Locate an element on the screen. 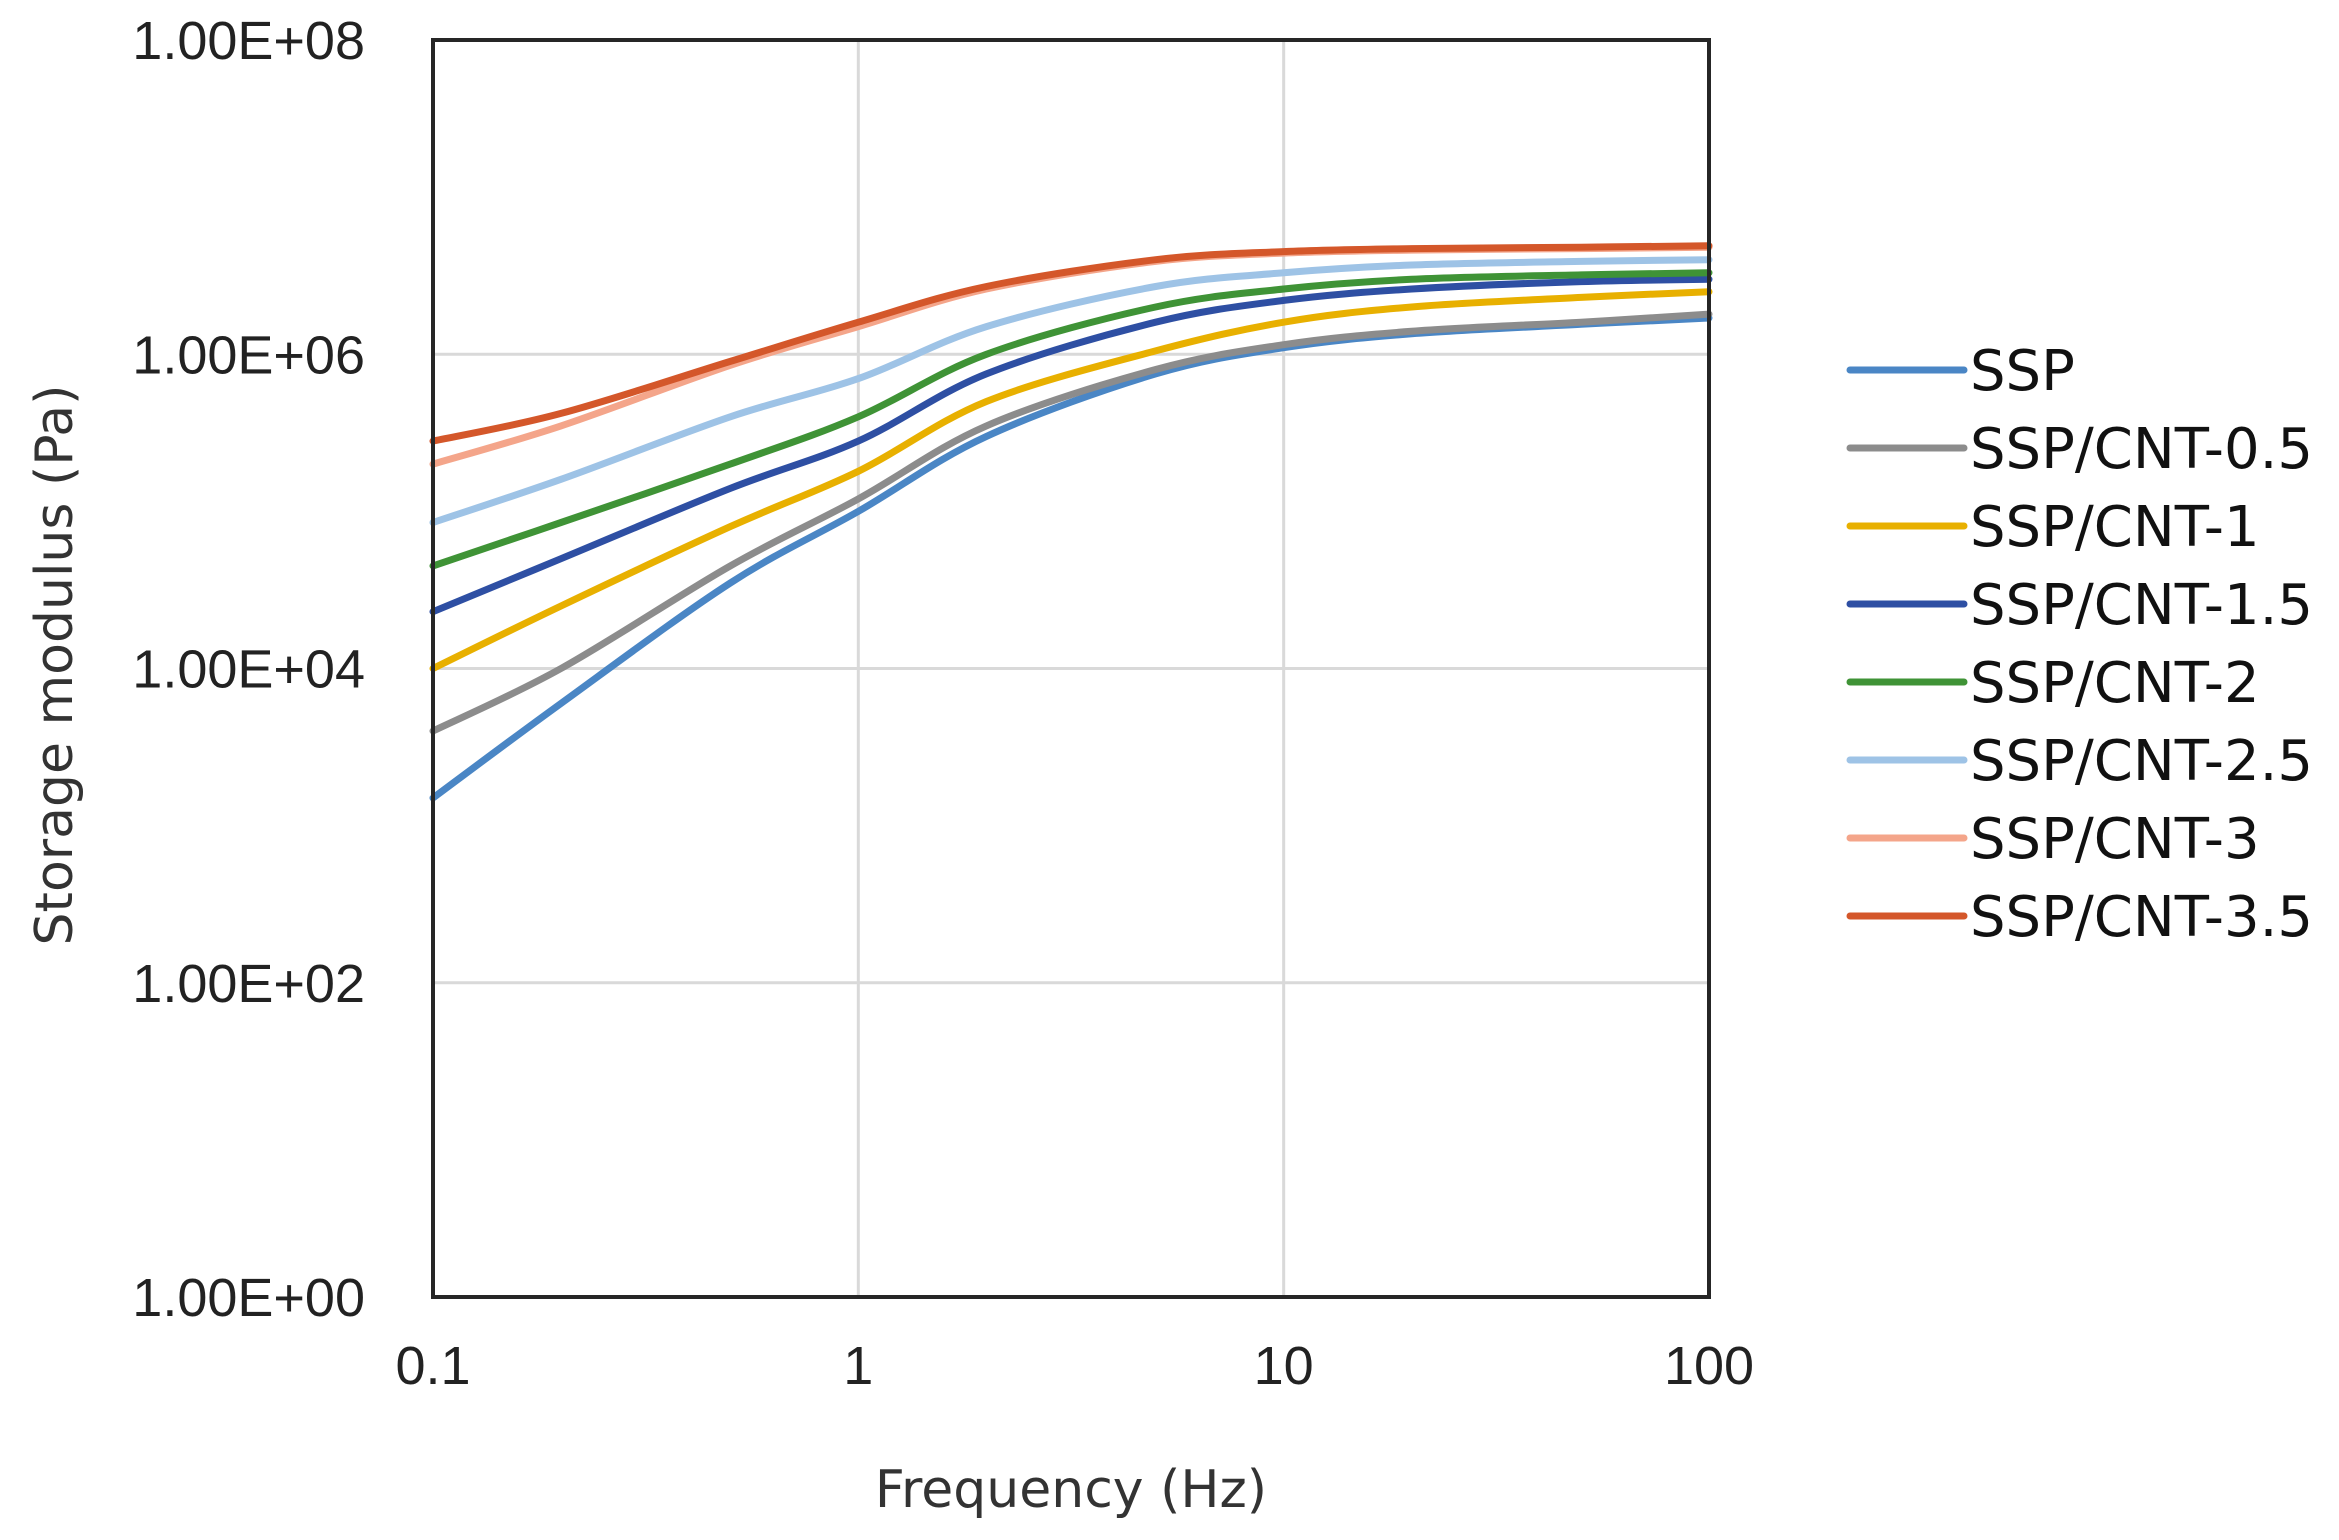 Image resolution: width=2339 pixels, height=1540 pixels. legend-label-ssp-cnt-0-5: SSP/CNT-0.5 is located at coordinates (2141, 449).